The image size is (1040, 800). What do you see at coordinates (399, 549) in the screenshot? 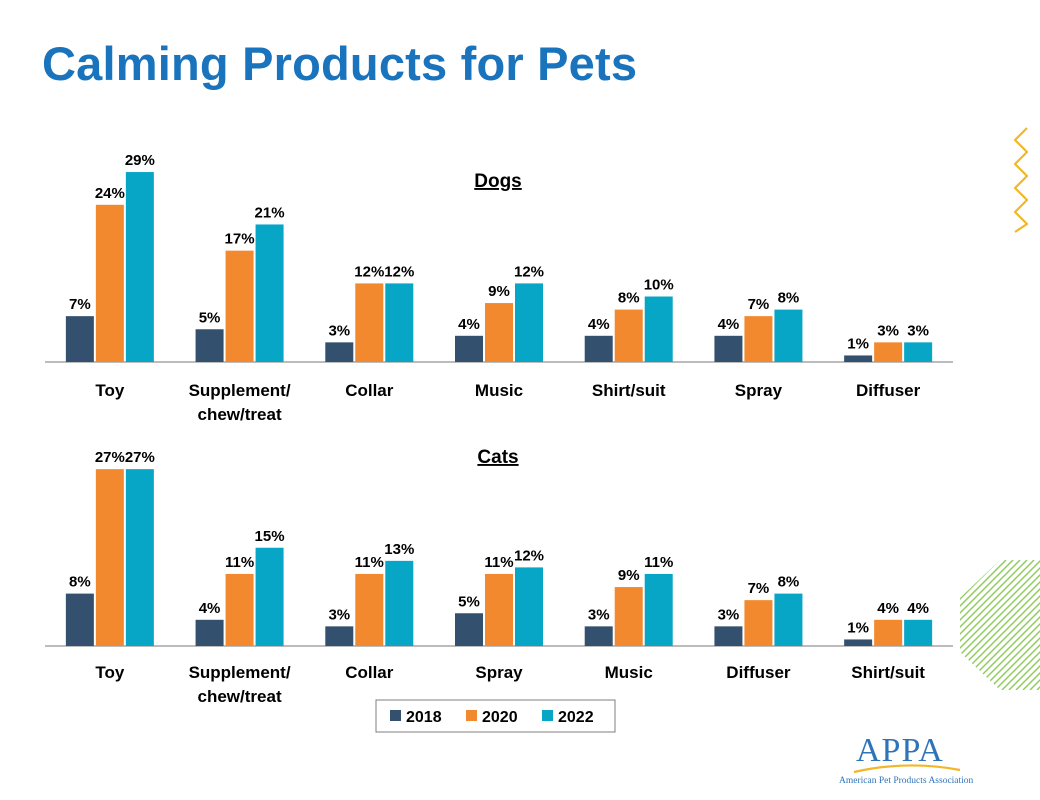
I see `cats-data-label-2022-2: 13%` at bounding box center [399, 549].